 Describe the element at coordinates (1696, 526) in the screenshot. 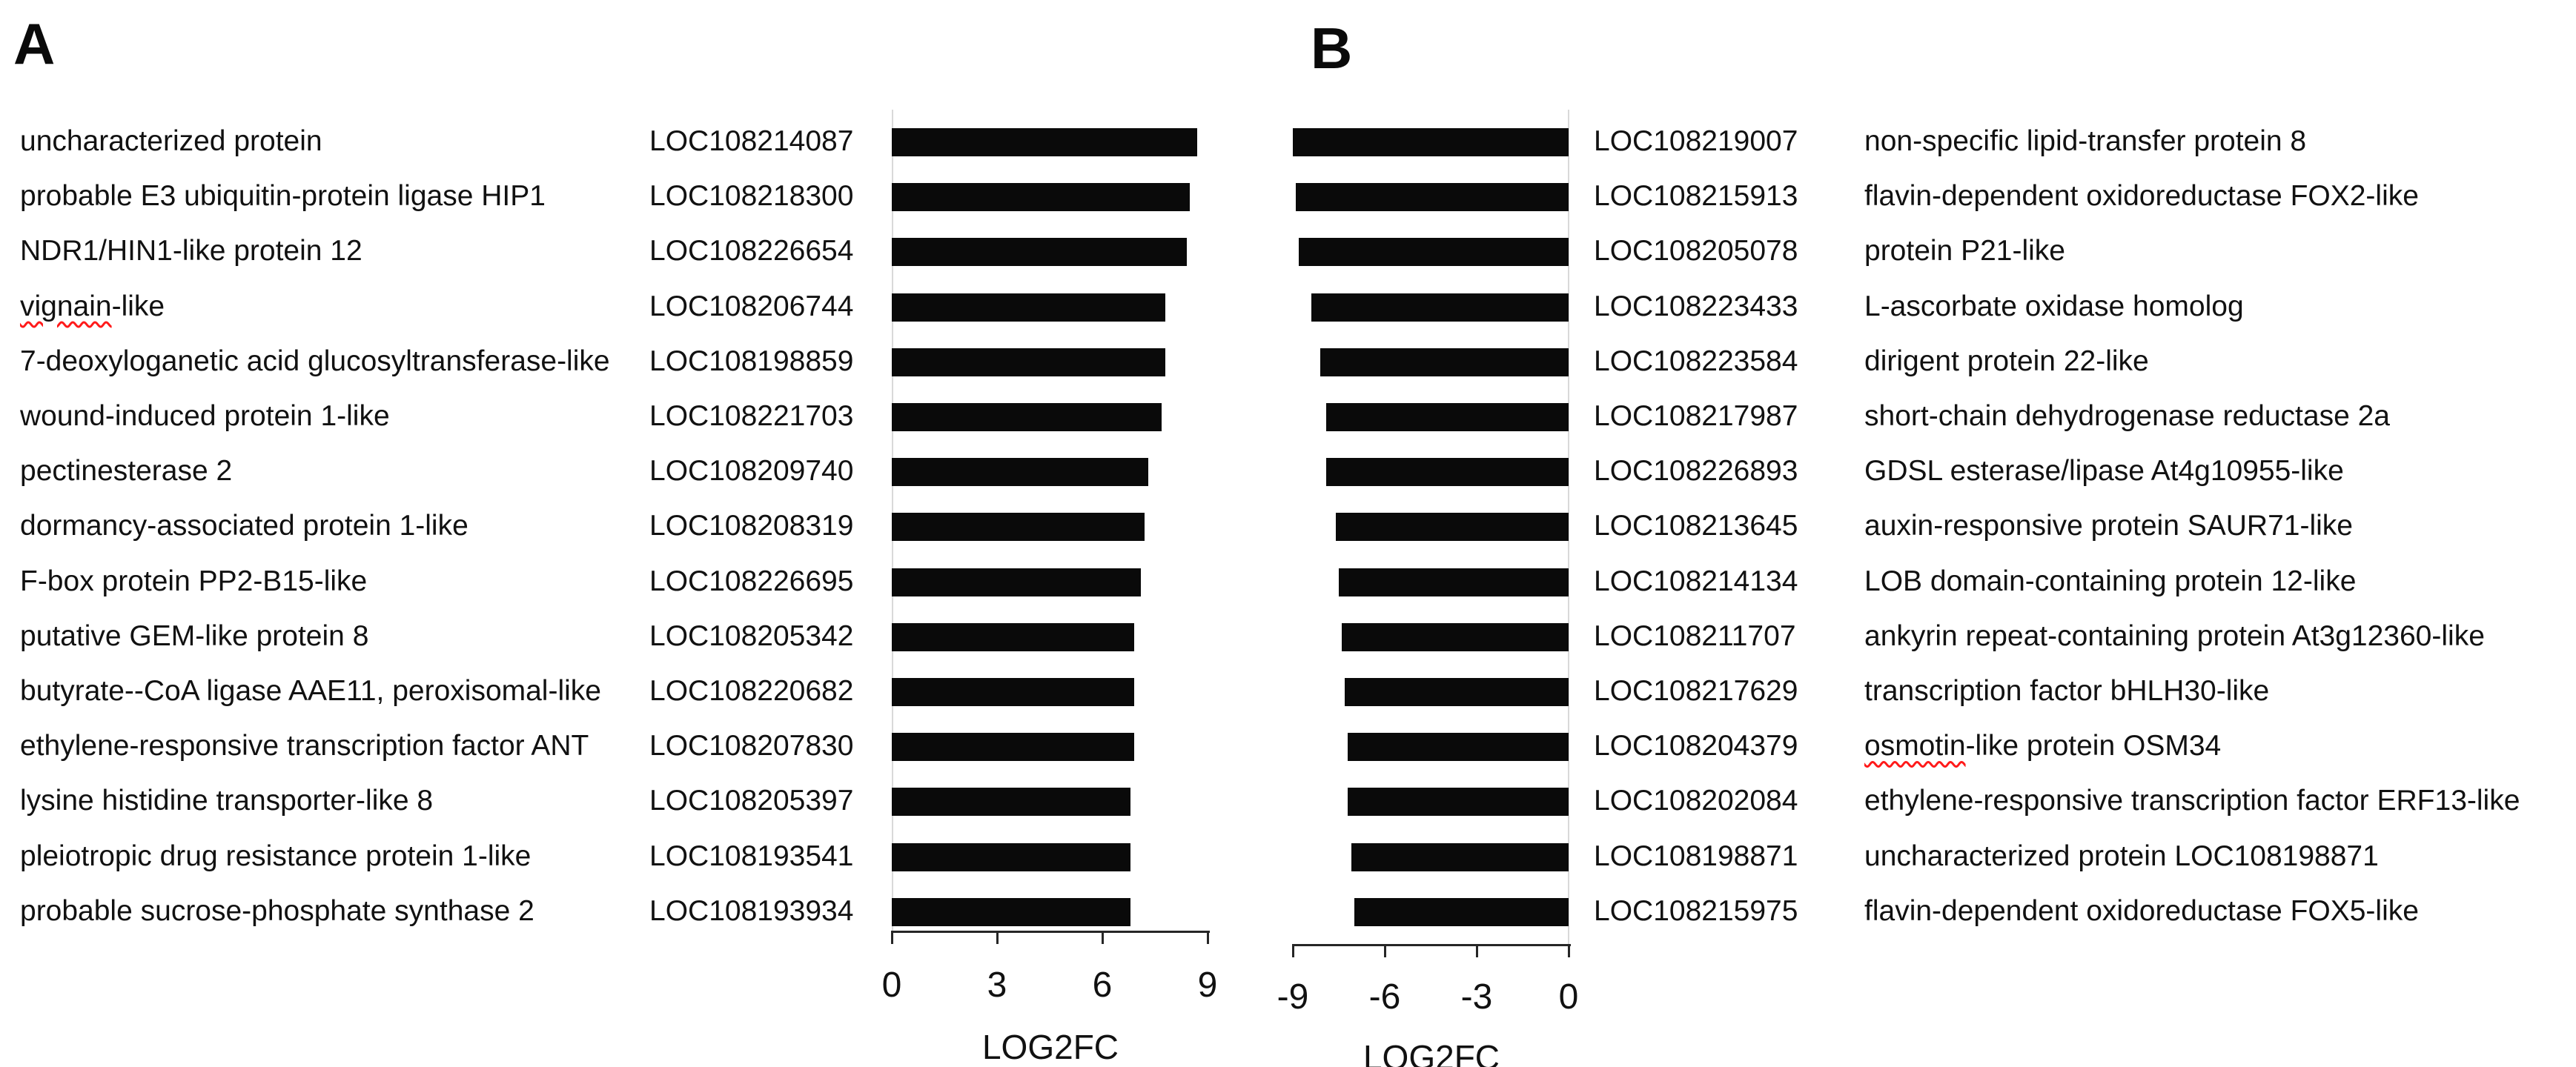

I see `gene-locus-id: LOC108213645` at that location.